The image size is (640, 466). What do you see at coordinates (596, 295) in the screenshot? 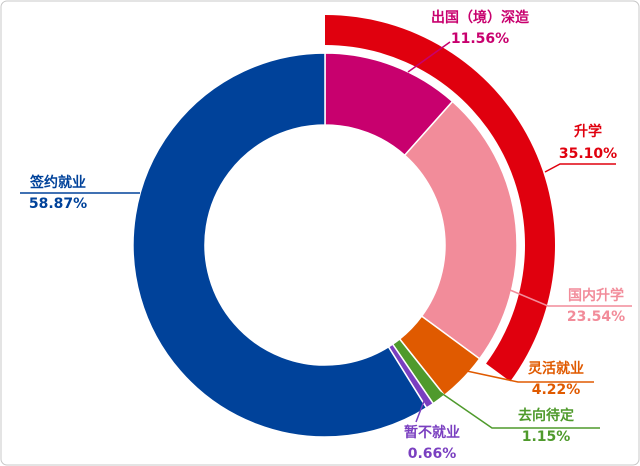
I see `slice-label: 国内升学` at bounding box center [596, 295].